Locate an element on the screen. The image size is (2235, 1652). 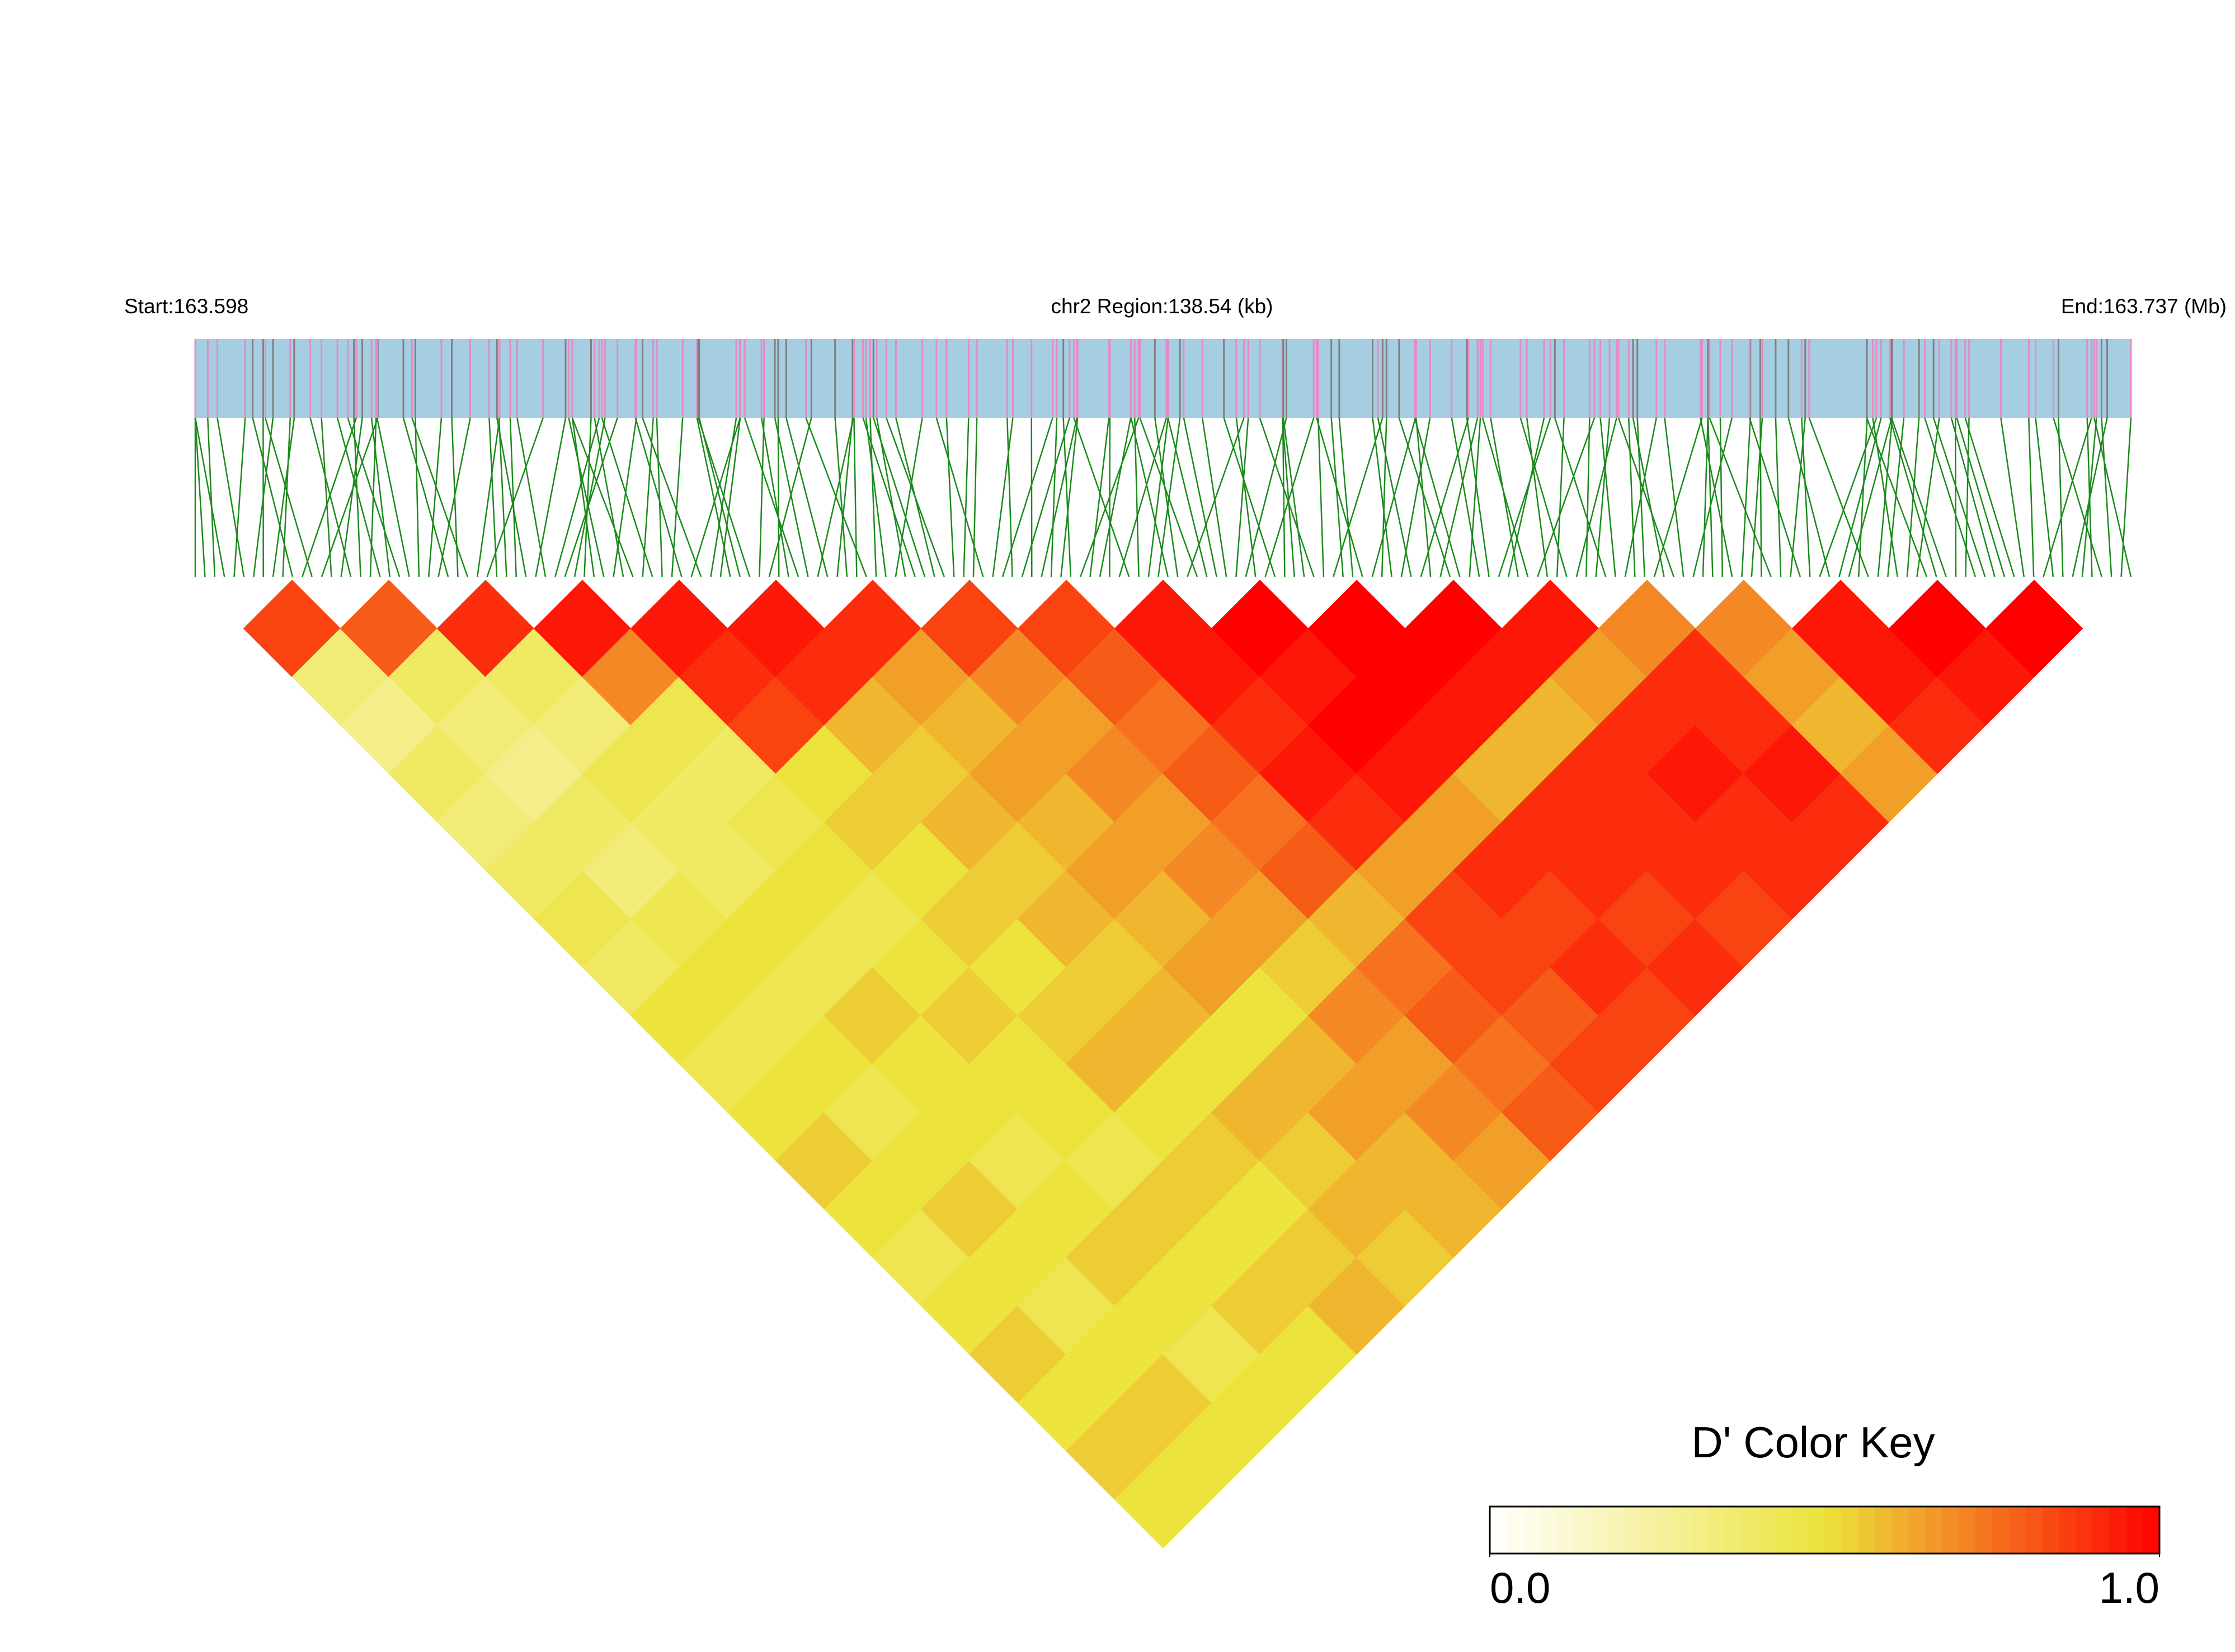
key-tick-label: 0.0 is located at coordinates (1520, 1588).